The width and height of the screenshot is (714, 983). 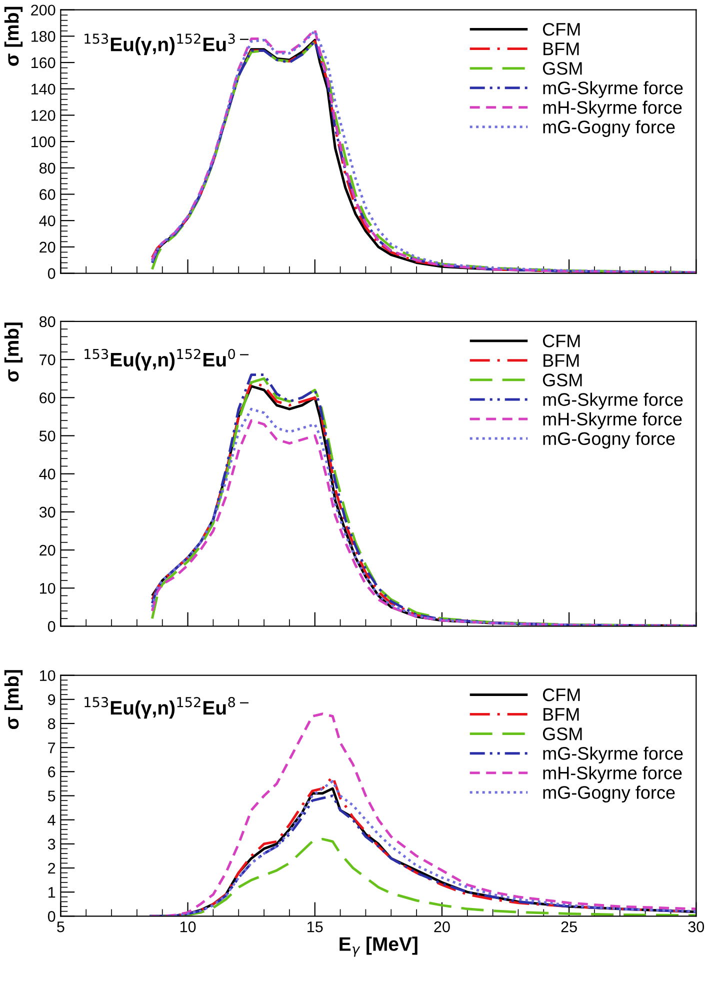 What do you see at coordinates (379, 946) in the screenshot?
I see `x-axis-title: E$_{γ}$ [MeV]` at bounding box center [379, 946].